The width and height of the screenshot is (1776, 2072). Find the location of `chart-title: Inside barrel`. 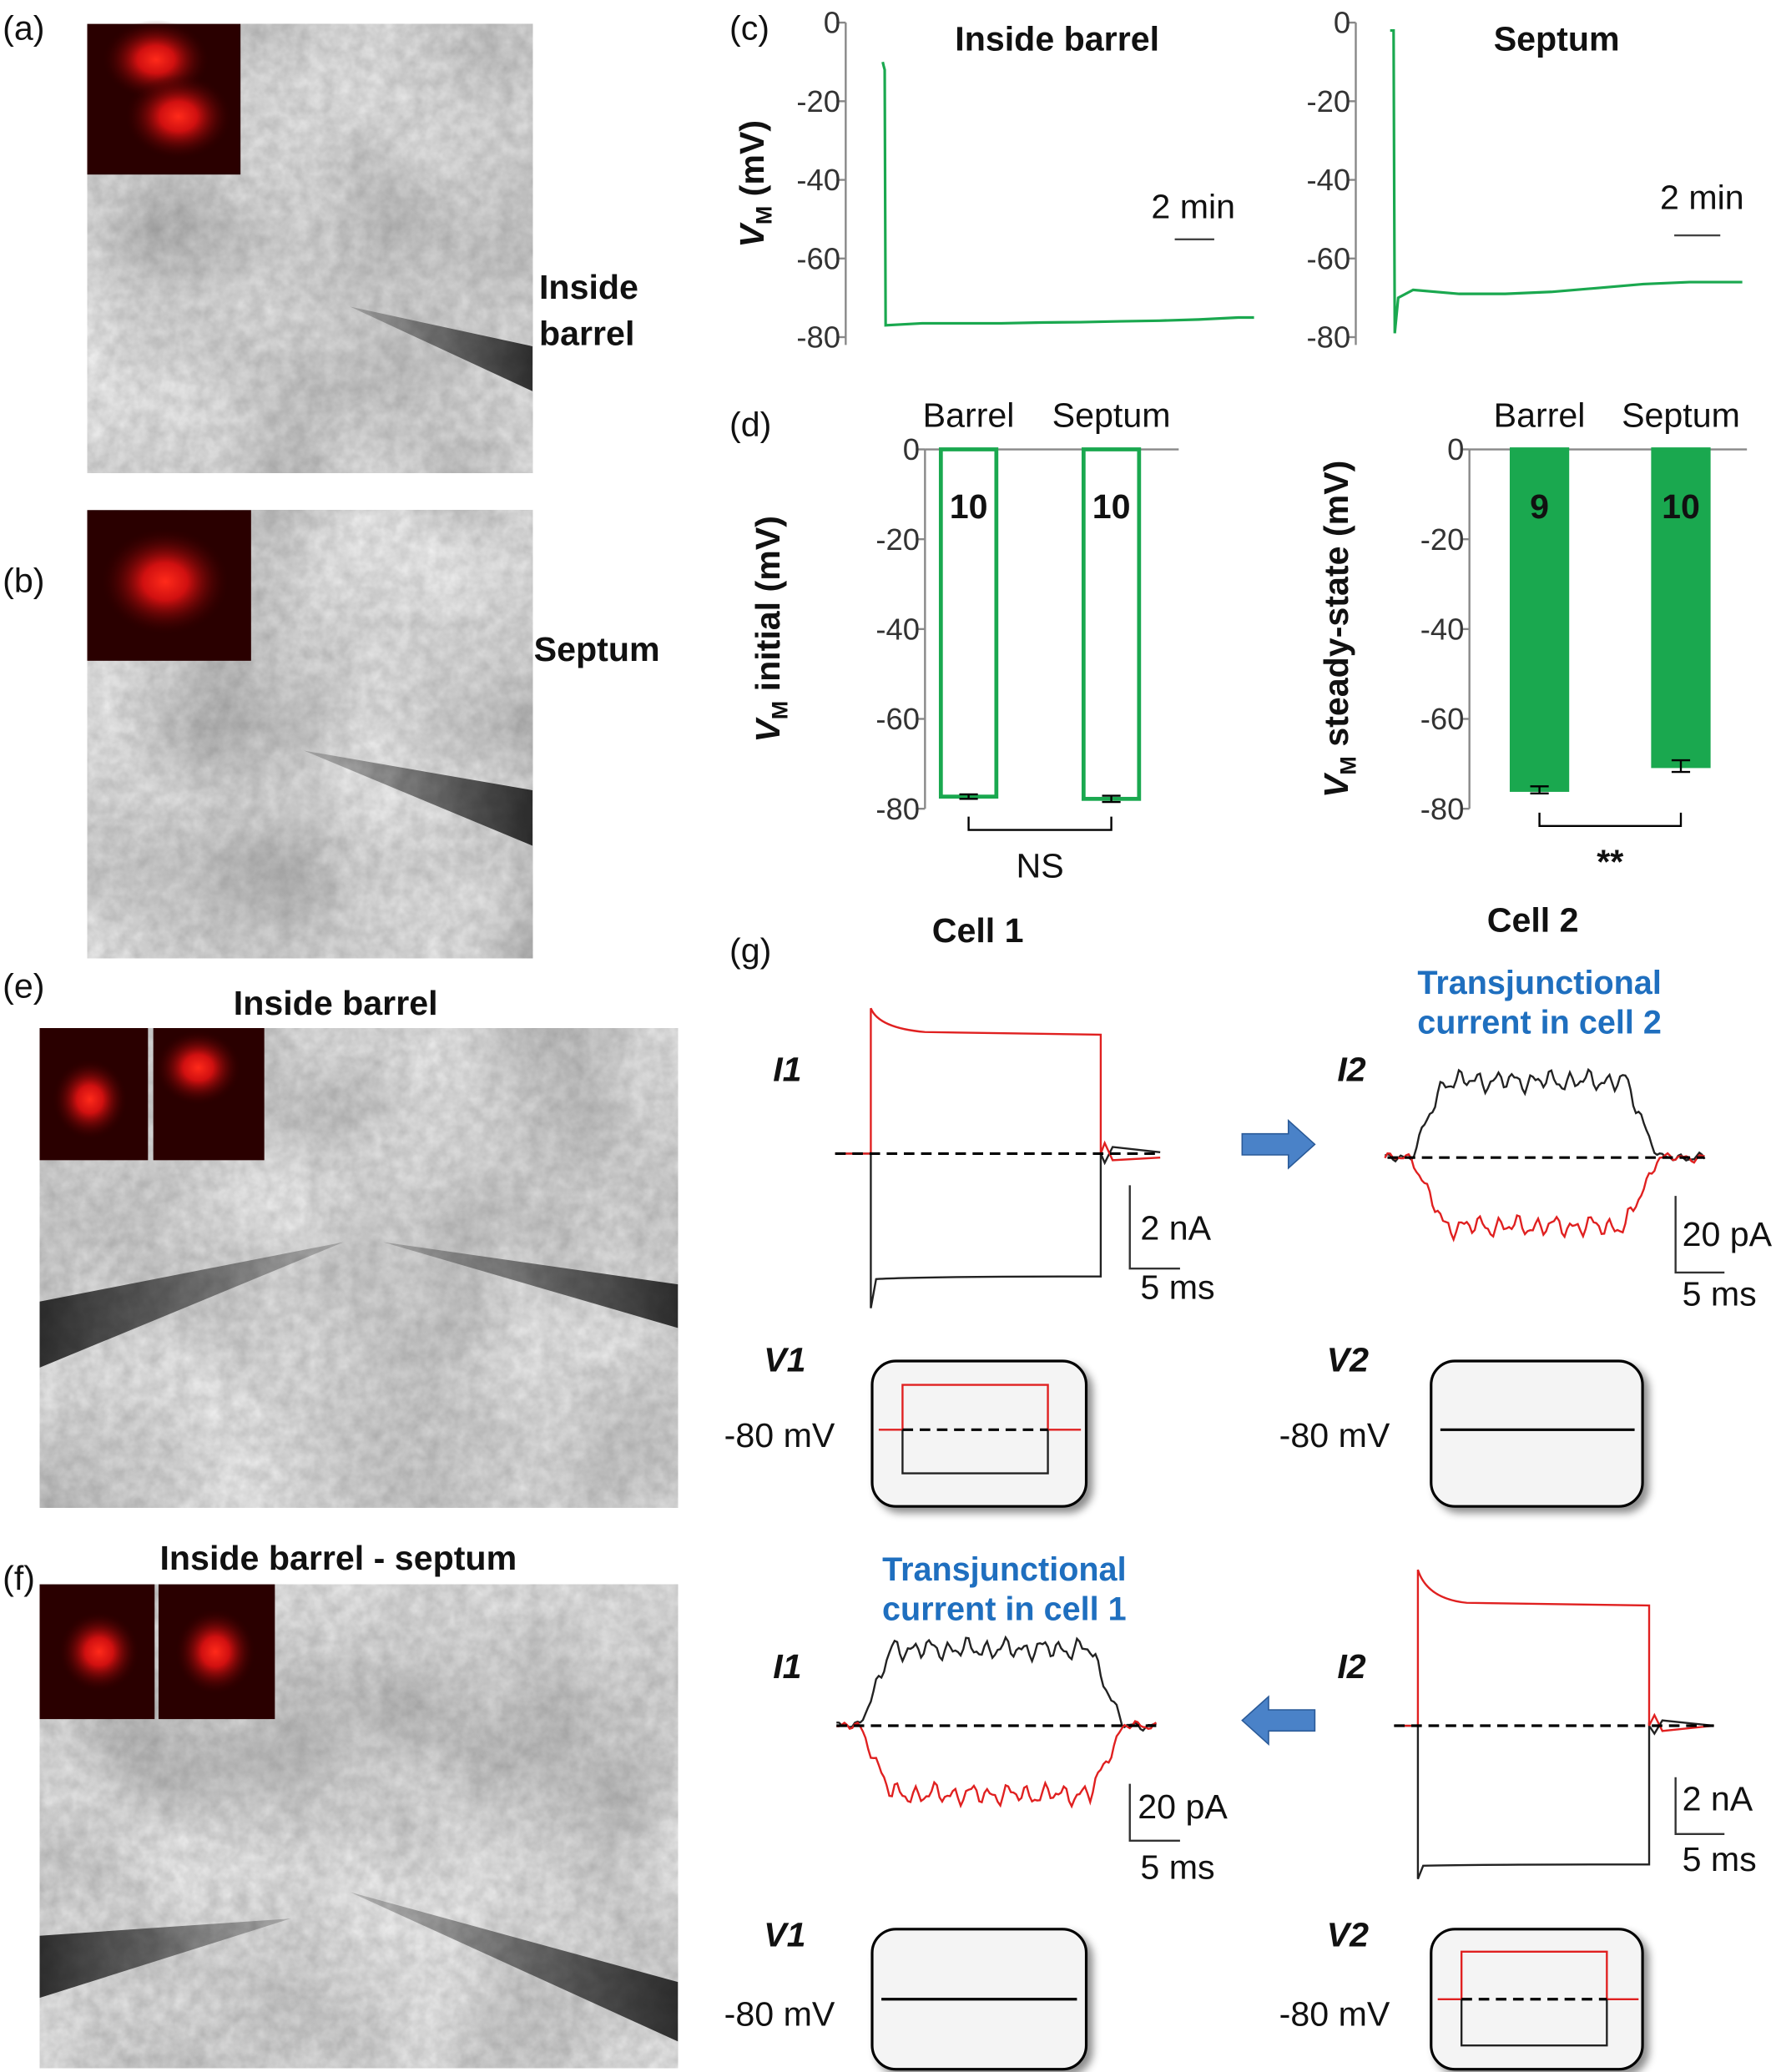

chart-title: Inside barrel is located at coordinates (1057, 38).